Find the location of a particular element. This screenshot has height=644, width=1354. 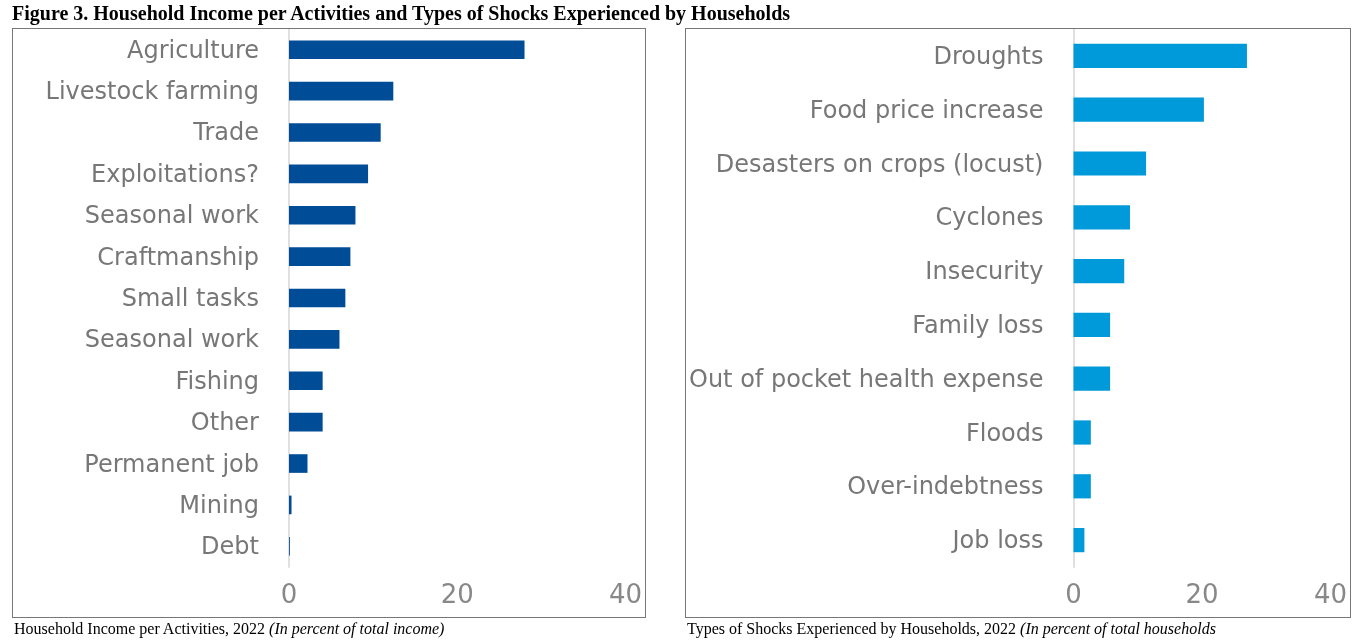

y-tick-label: Fishing is located at coordinates (217, 380).